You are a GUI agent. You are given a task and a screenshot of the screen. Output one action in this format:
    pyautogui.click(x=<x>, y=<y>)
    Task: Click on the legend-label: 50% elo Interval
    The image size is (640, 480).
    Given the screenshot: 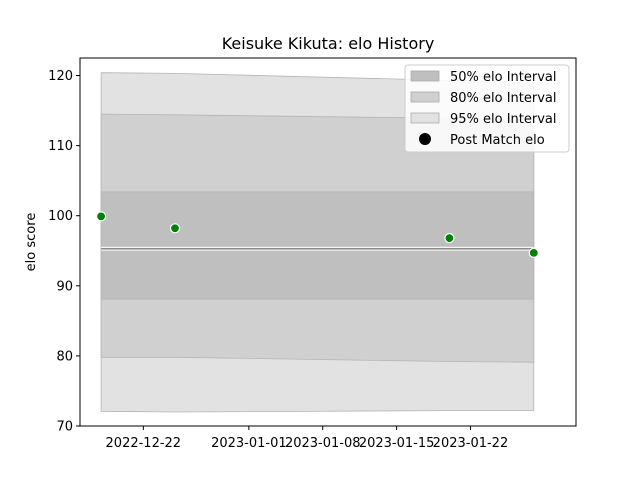 What is the action you would take?
    pyautogui.click(x=503, y=77)
    